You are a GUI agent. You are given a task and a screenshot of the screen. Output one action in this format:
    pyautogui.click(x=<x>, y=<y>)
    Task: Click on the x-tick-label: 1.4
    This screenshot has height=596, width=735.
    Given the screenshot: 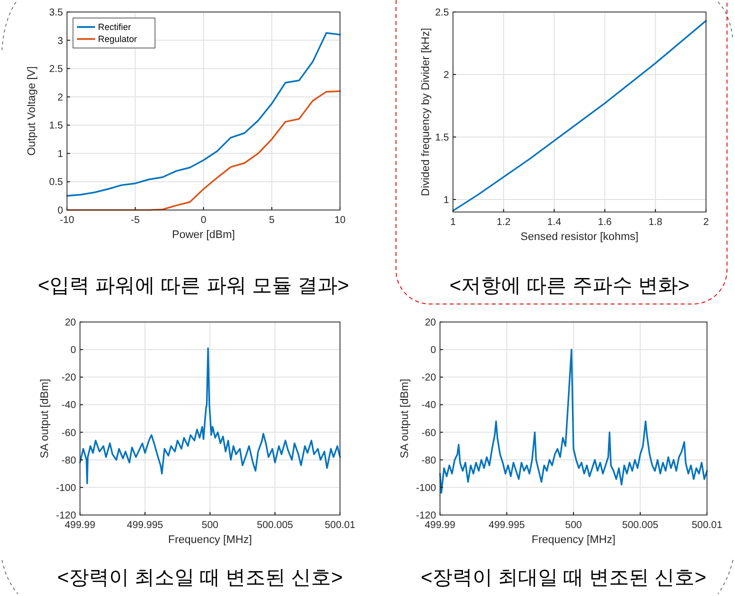 What is the action you would take?
    pyautogui.click(x=554, y=222)
    